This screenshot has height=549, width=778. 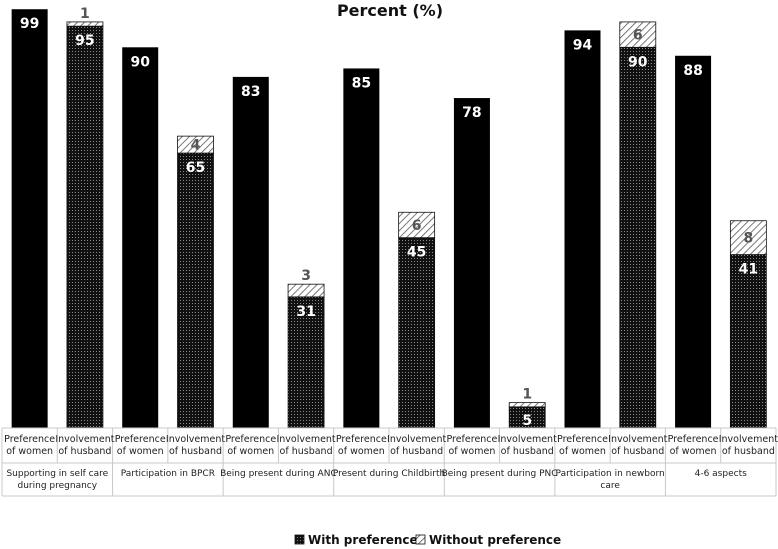 What do you see at coordinates (721, 474) in the screenshot?
I see `group-label: 4-6 aspects` at bounding box center [721, 474].